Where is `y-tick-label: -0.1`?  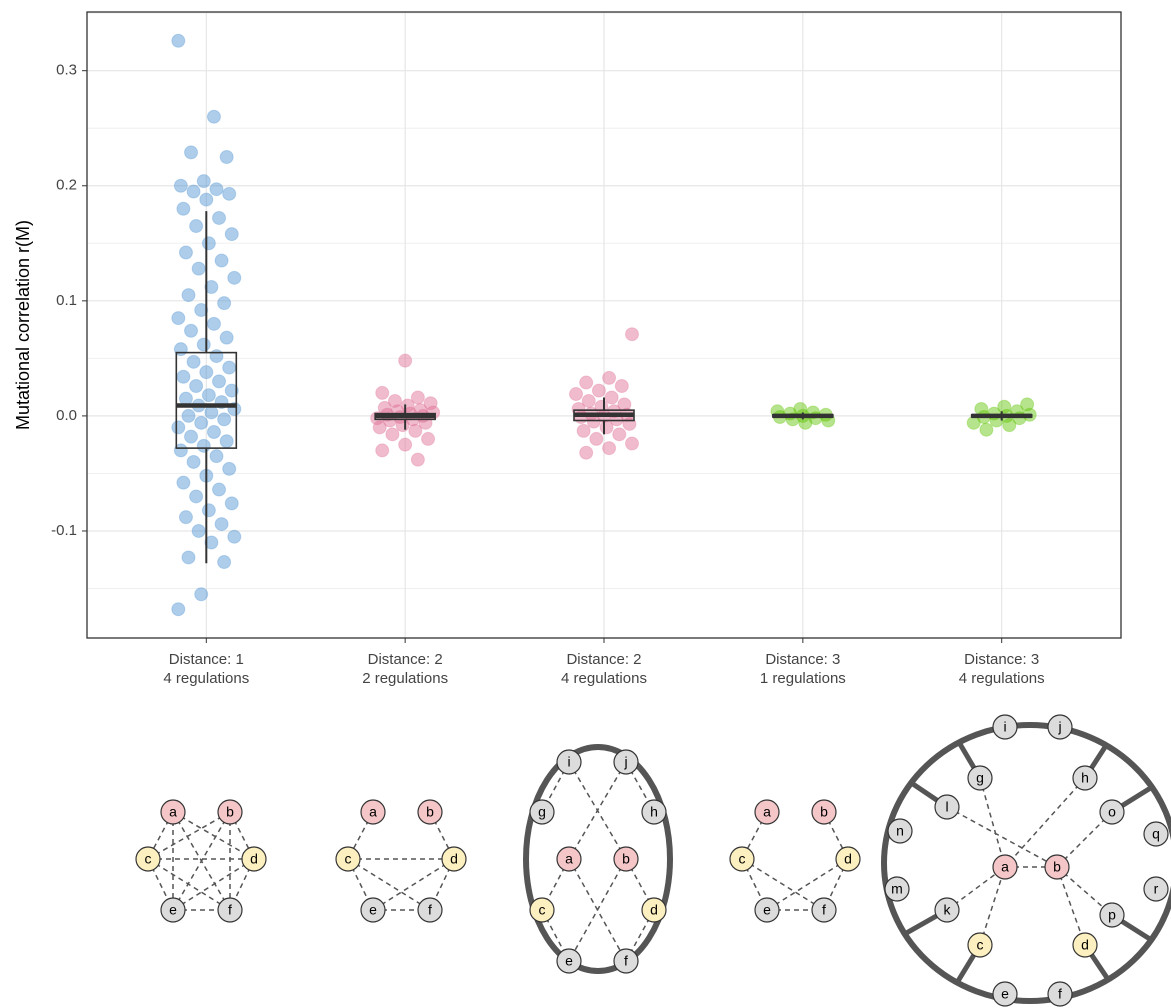
y-tick-label: -0.1 is located at coordinates (64, 530).